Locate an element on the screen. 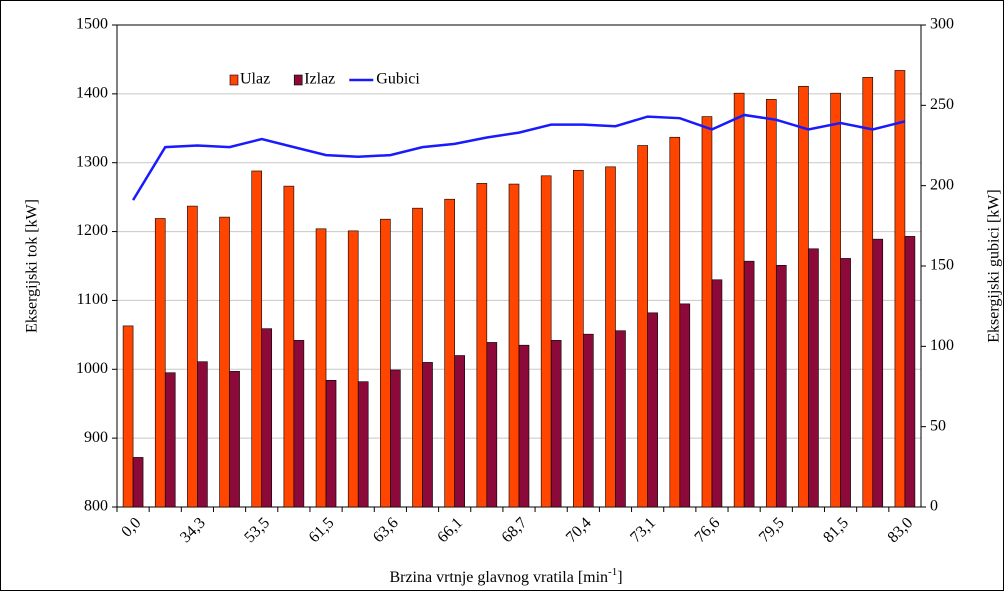 The height and width of the screenshot is (591, 1004). y2-tick-label: 50 is located at coordinates (938, 425).